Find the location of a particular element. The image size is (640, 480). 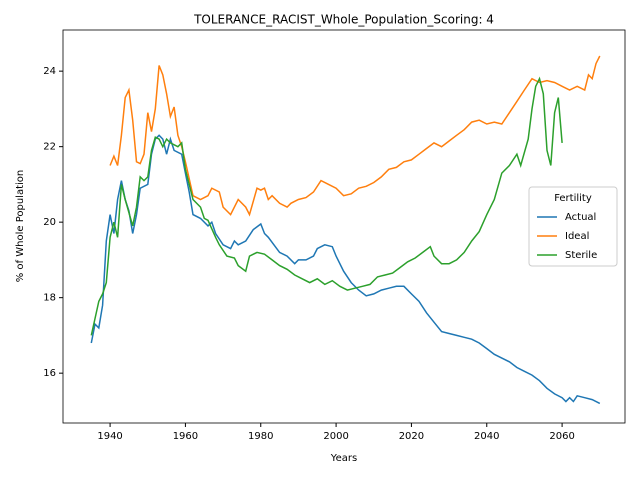

legend-label: Sterile is located at coordinates (581, 255).